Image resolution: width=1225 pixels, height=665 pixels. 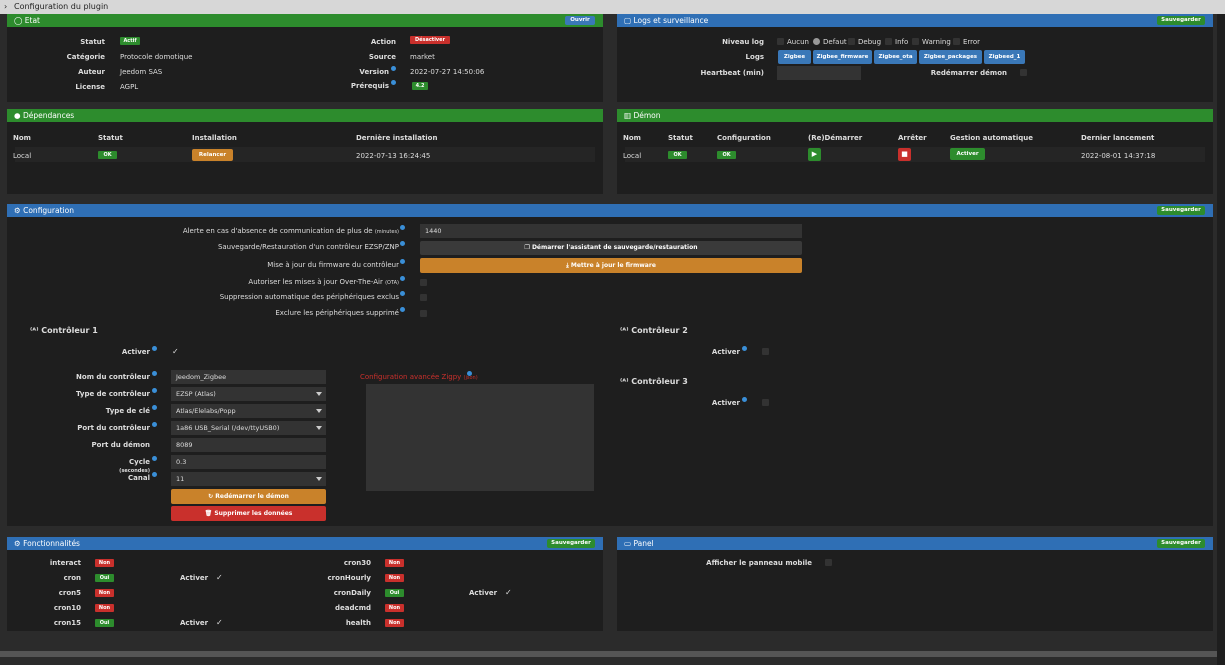 I want to click on fonct-cron10-badge: Non, so click(x=104, y=608).